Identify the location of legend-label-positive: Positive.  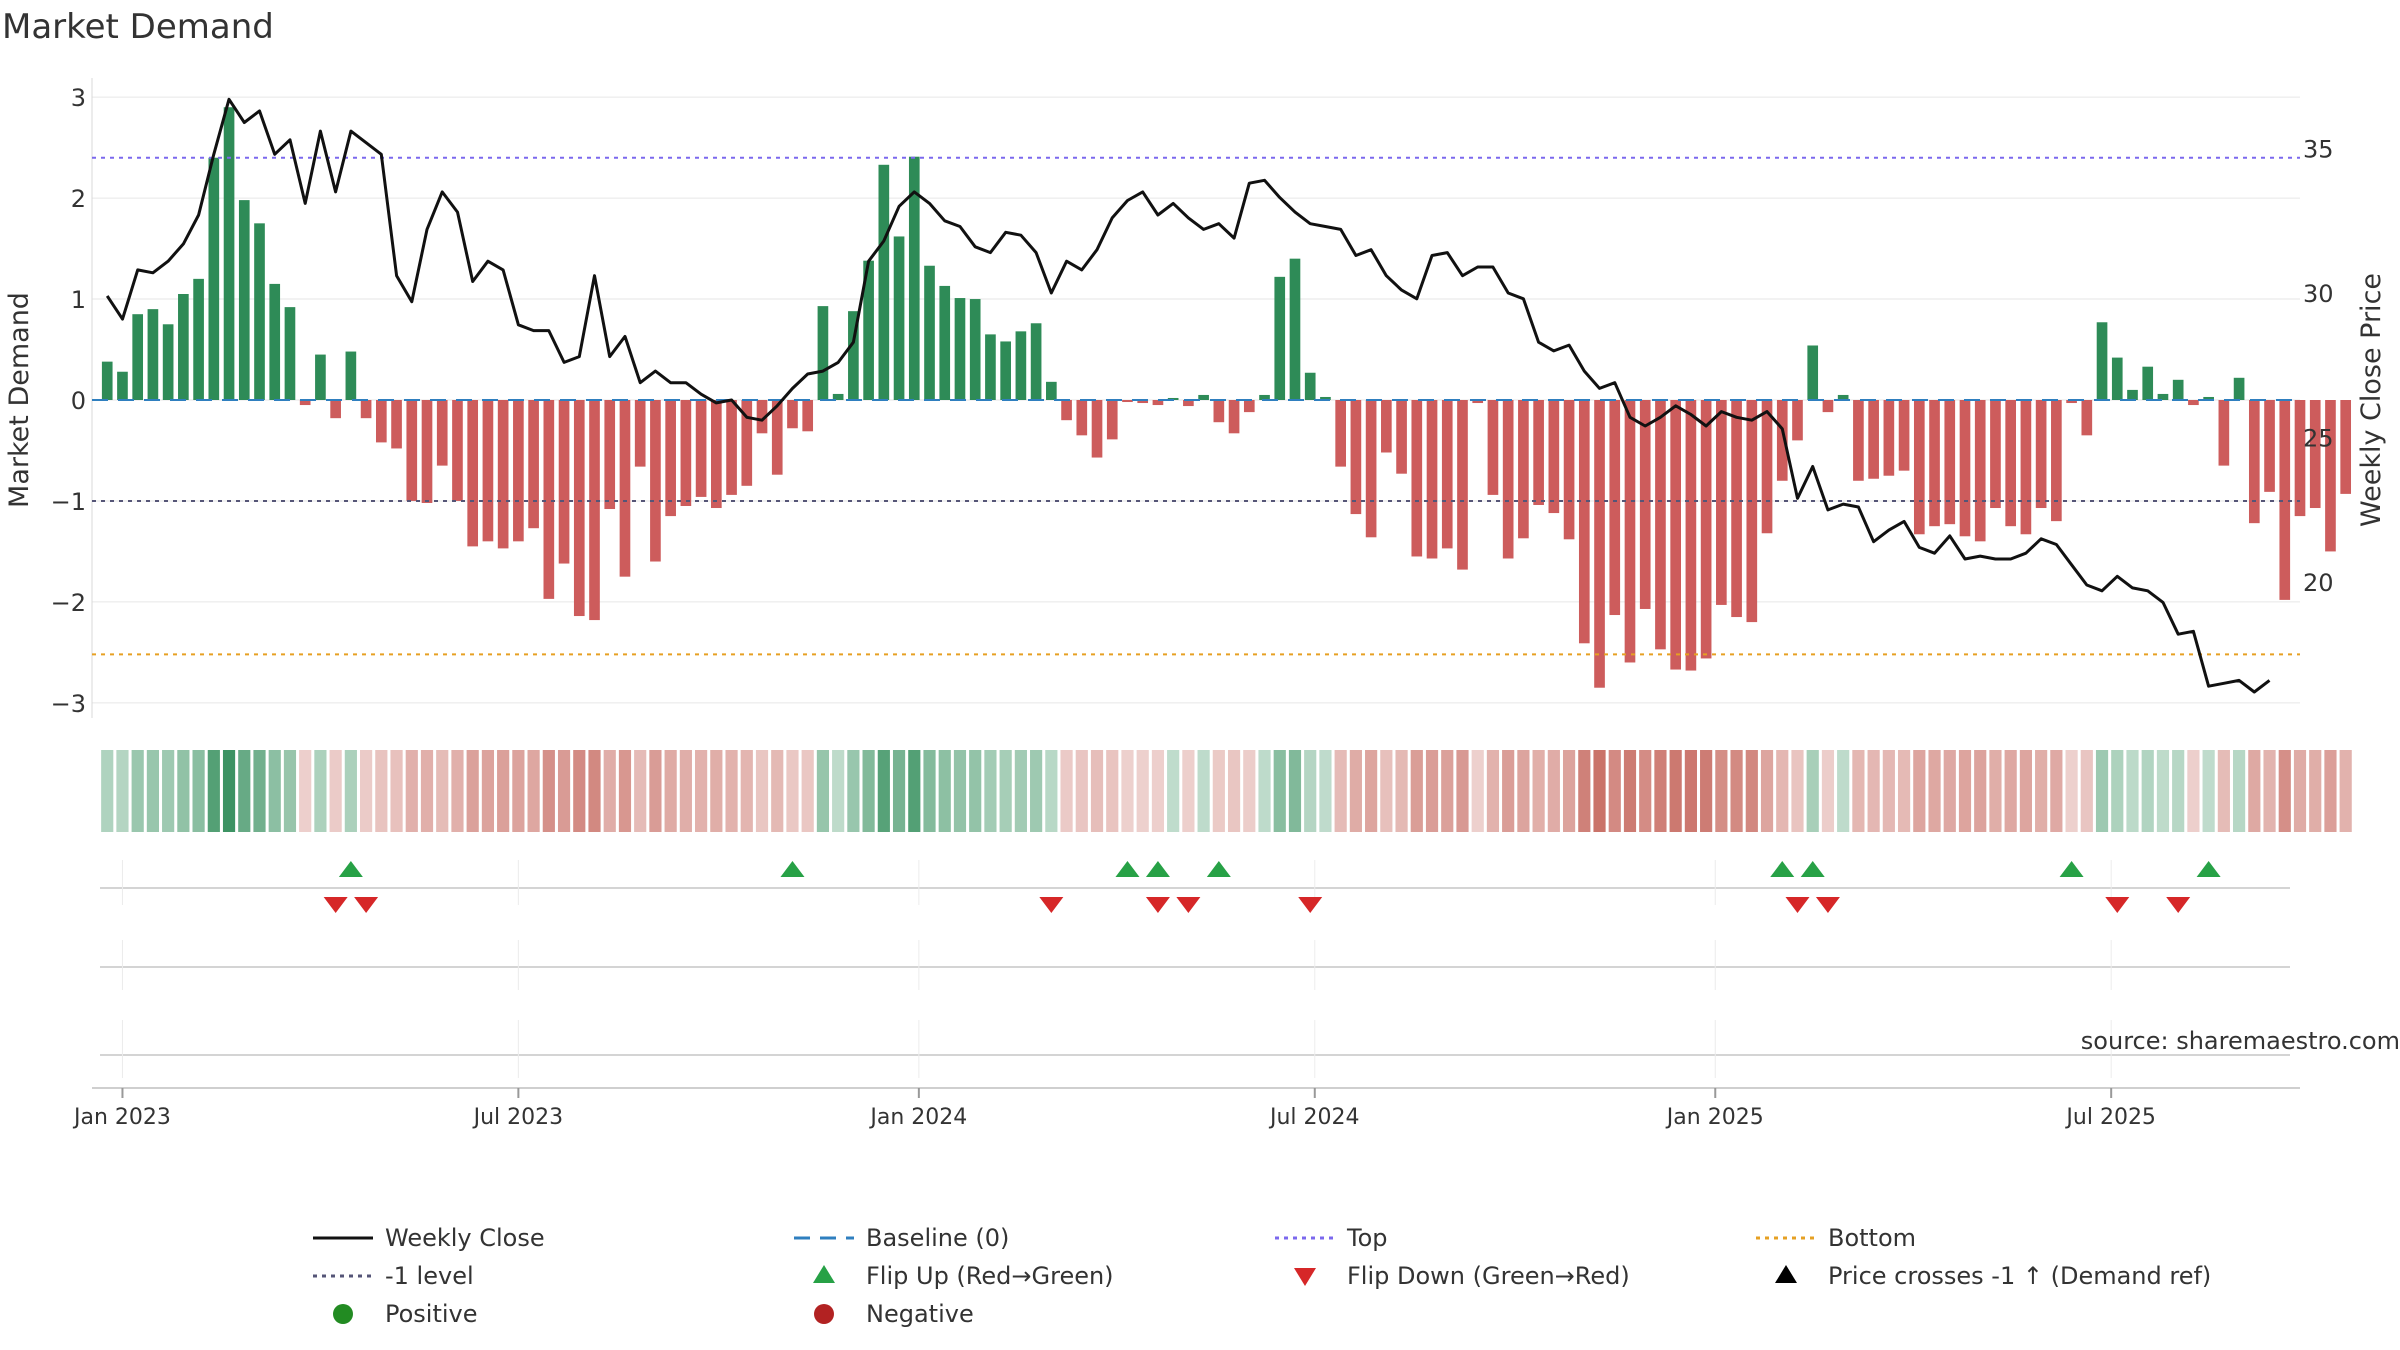
(431, 1314).